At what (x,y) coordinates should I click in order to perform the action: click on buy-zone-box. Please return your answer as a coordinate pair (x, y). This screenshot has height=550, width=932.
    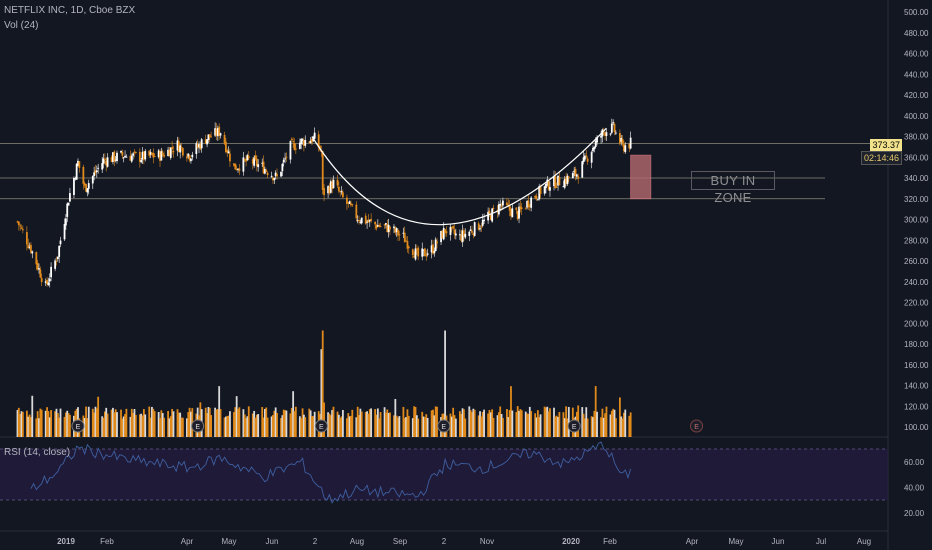
    Looking at the image, I should click on (641, 177).